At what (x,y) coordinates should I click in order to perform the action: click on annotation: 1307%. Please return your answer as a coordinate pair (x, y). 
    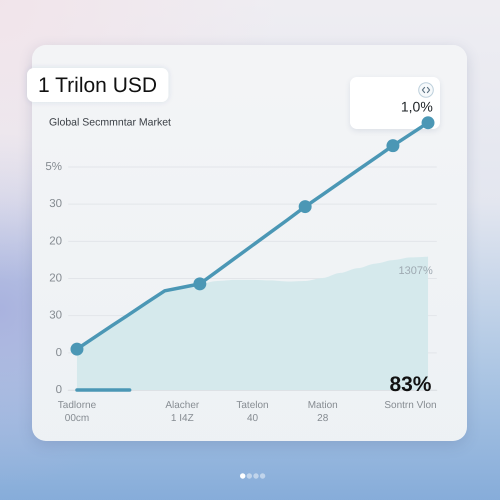
    Looking at the image, I should click on (416, 271).